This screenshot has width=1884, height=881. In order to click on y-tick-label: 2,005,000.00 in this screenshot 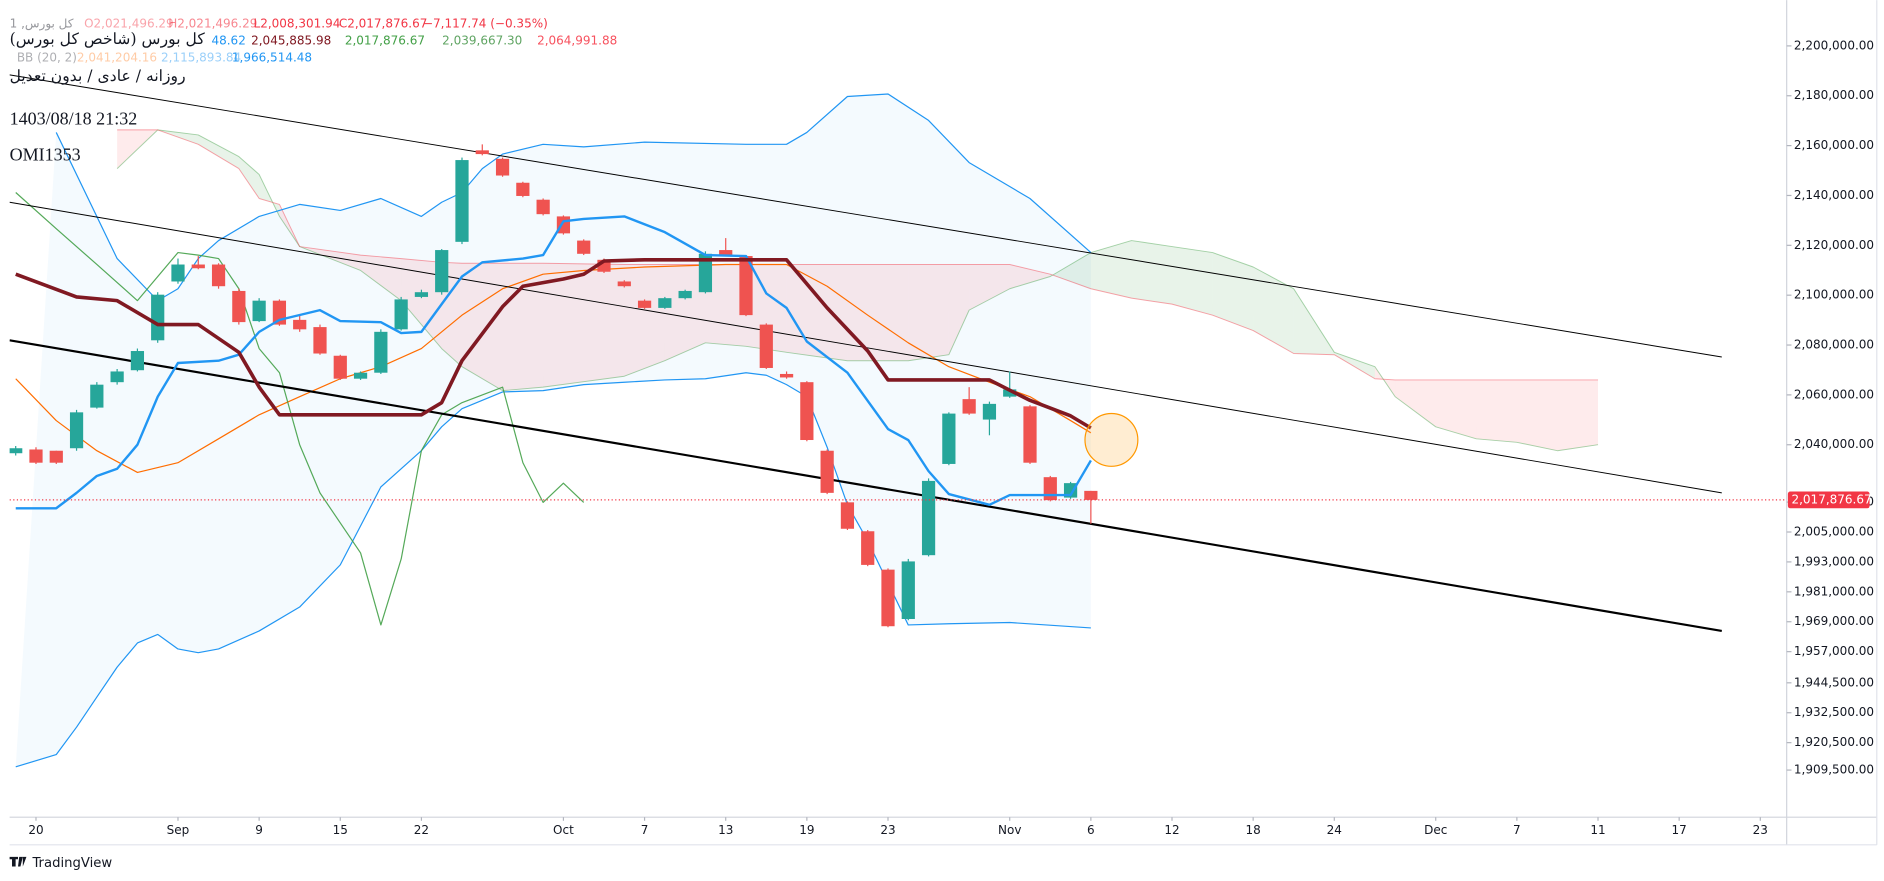, I will do `click(1834, 531)`.